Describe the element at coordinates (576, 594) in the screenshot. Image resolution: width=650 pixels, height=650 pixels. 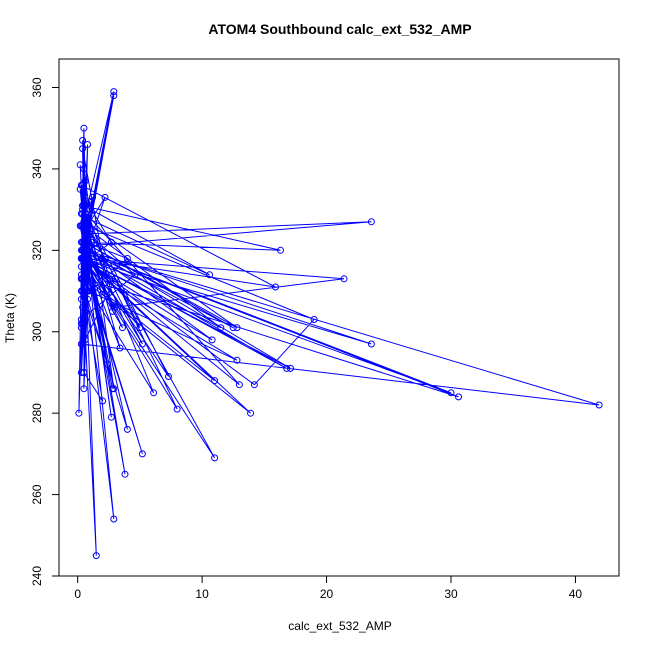
I see `x-tick-label: 40` at that location.